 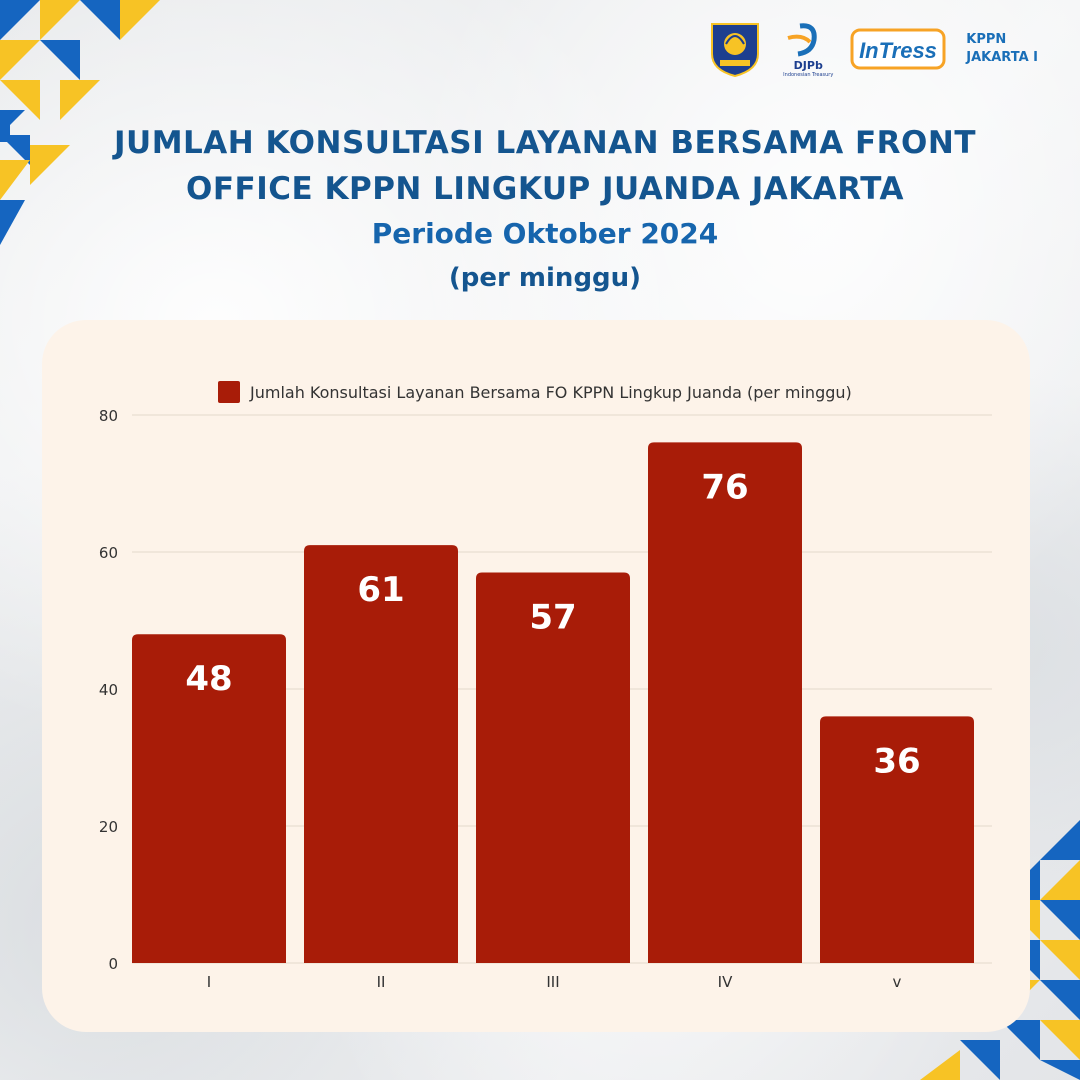 I want to click on x-tick-label: II, so click(x=381, y=982).